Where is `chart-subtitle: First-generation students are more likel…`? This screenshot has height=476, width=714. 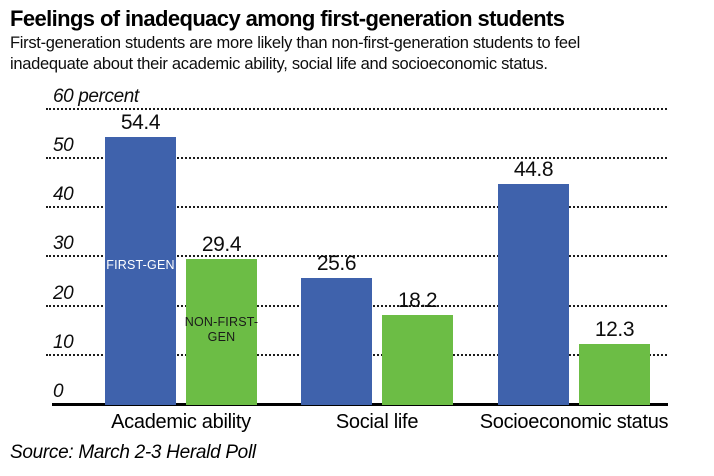 chart-subtitle: First-generation students are more likel… is located at coordinates (295, 54).